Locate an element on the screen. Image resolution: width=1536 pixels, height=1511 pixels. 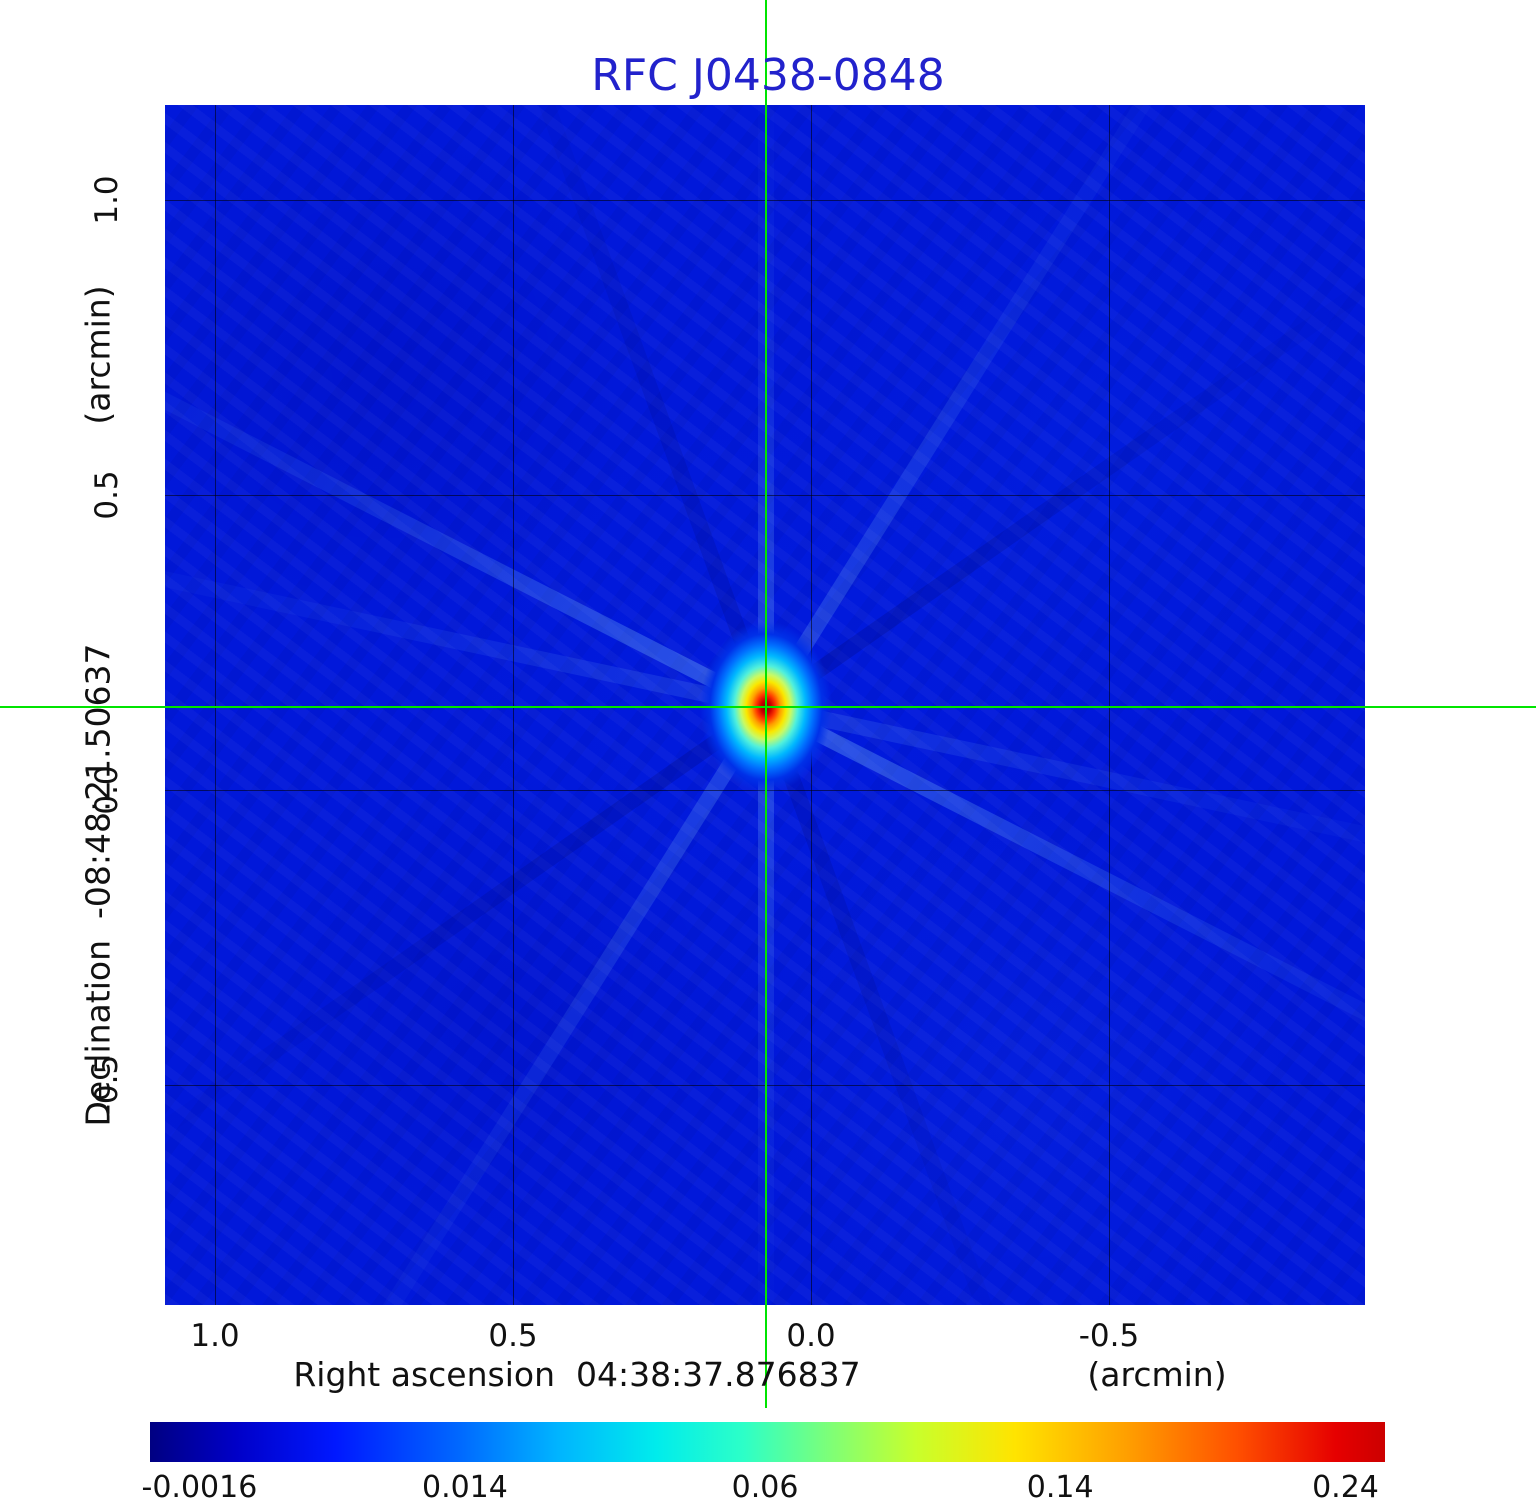
crosshair-horizontal is located at coordinates (768, 707).